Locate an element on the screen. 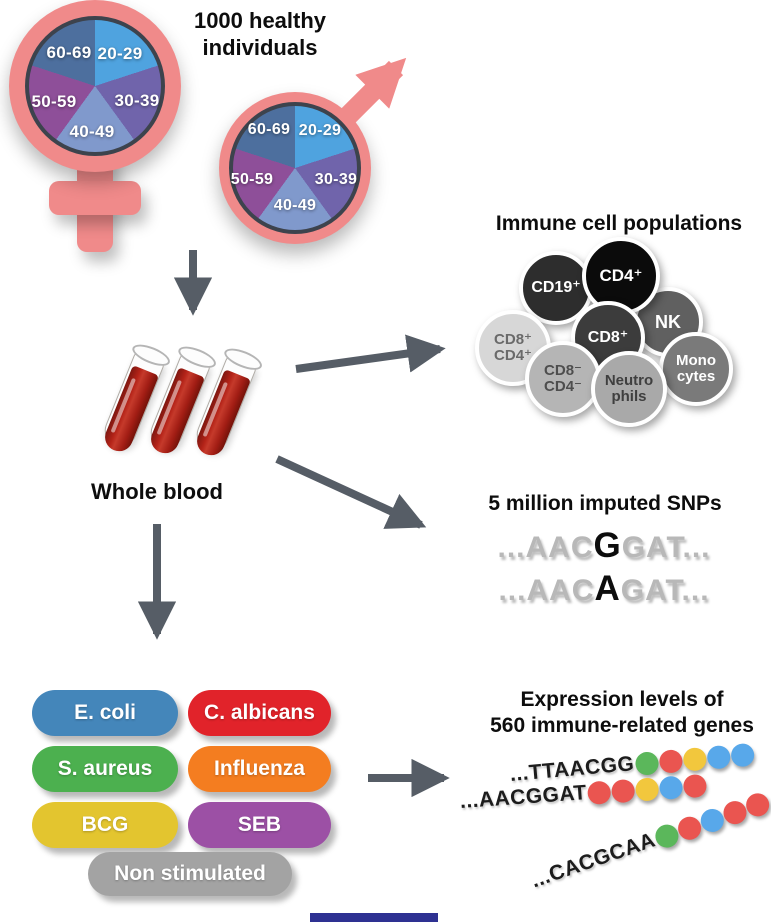  cohort-title-line2: individuals is located at coordinates (260, 47).